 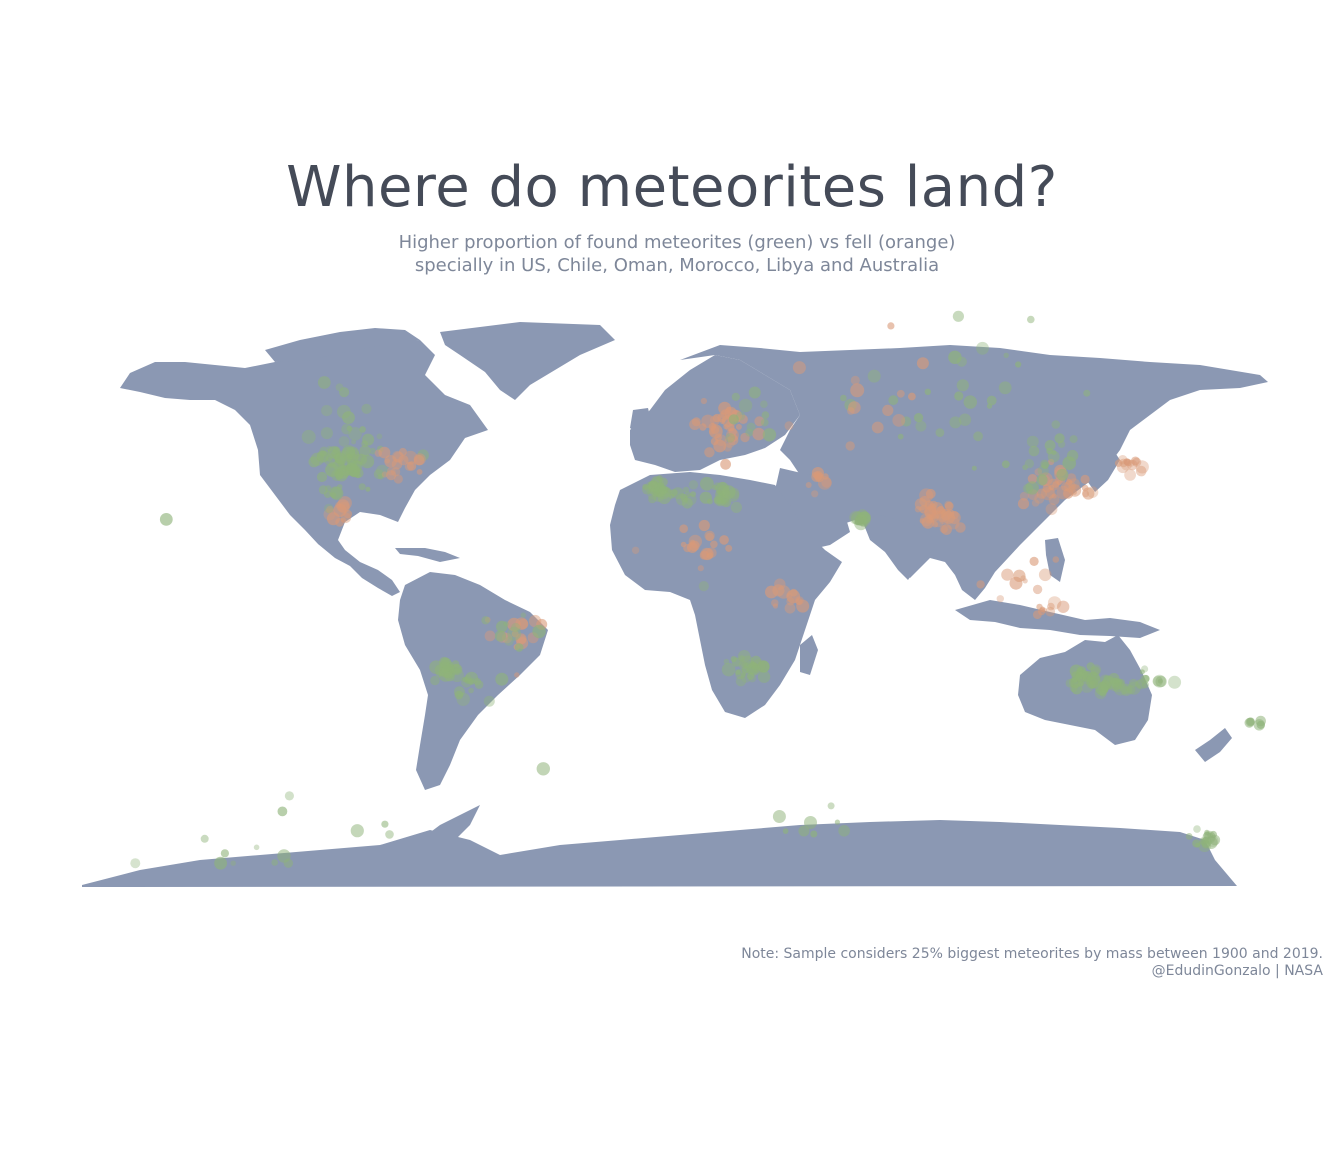 What do you see at coordinates (974, 472) in the screenshot?
I see `land-asia` at bounding box center [974, 472].